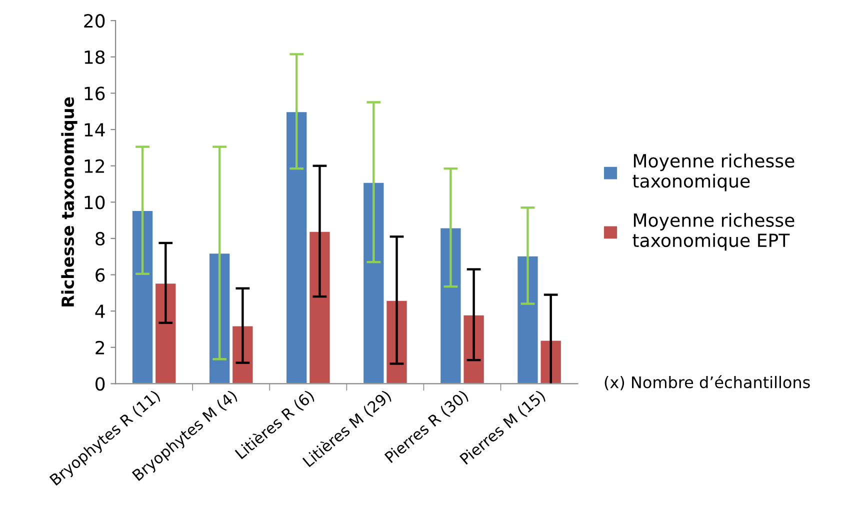 The width and height of the screenshot is (856, 515). I want to click on y-tick-label: 16, so click(94, 93).